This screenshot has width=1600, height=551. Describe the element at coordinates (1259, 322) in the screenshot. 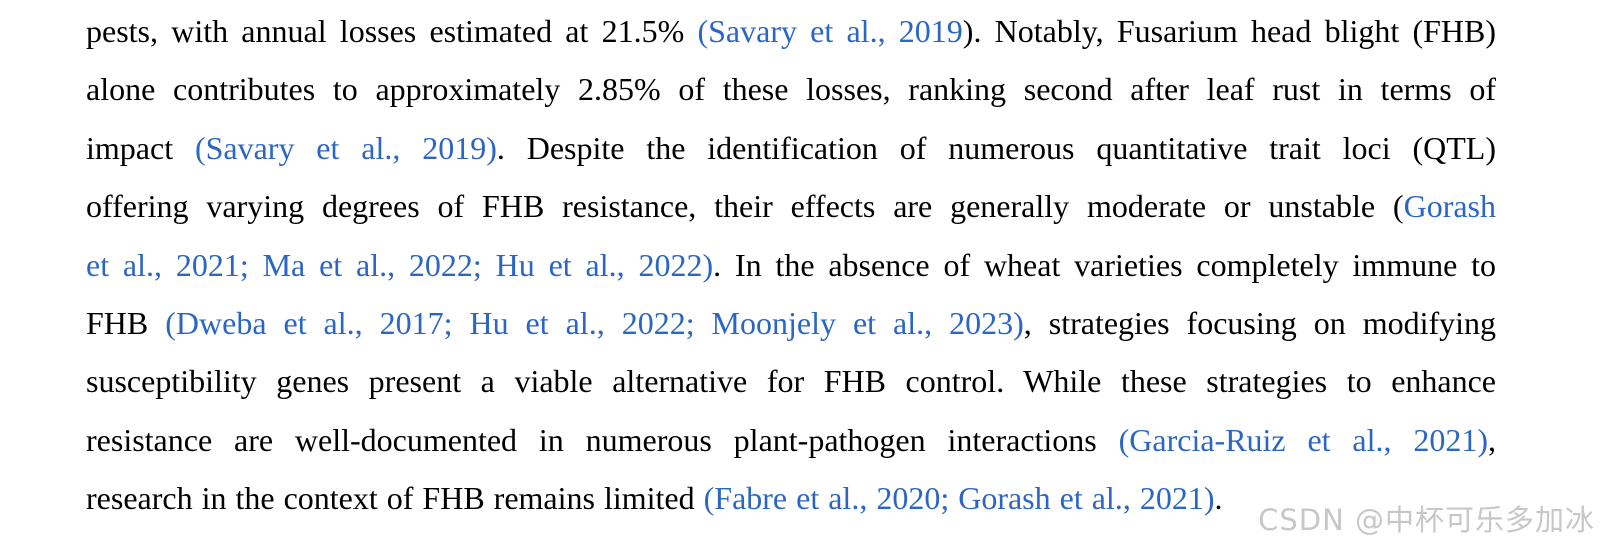

I see `text-segment: , strategies focusing on modifying` at that location.